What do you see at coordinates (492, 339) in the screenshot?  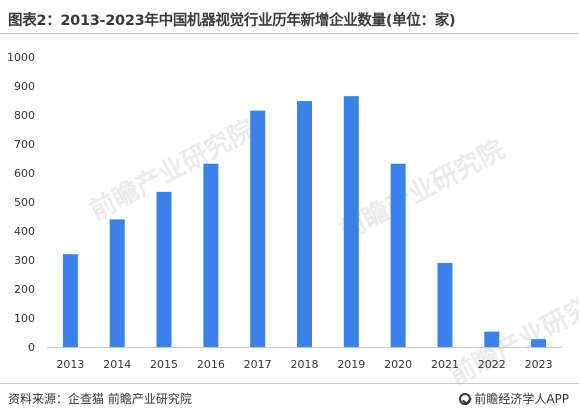 I see `bar-2022` at bounding box center [492, 339].